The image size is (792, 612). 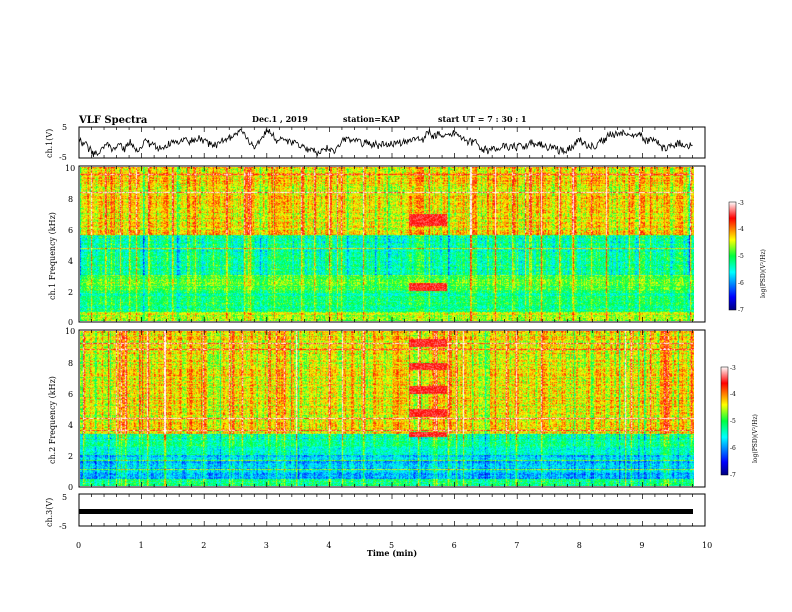 What do you see at coordinates (733, 421) in the screenshot?
I see `ch2-cb-tick-5: -5` at bounding box center [733, 421].